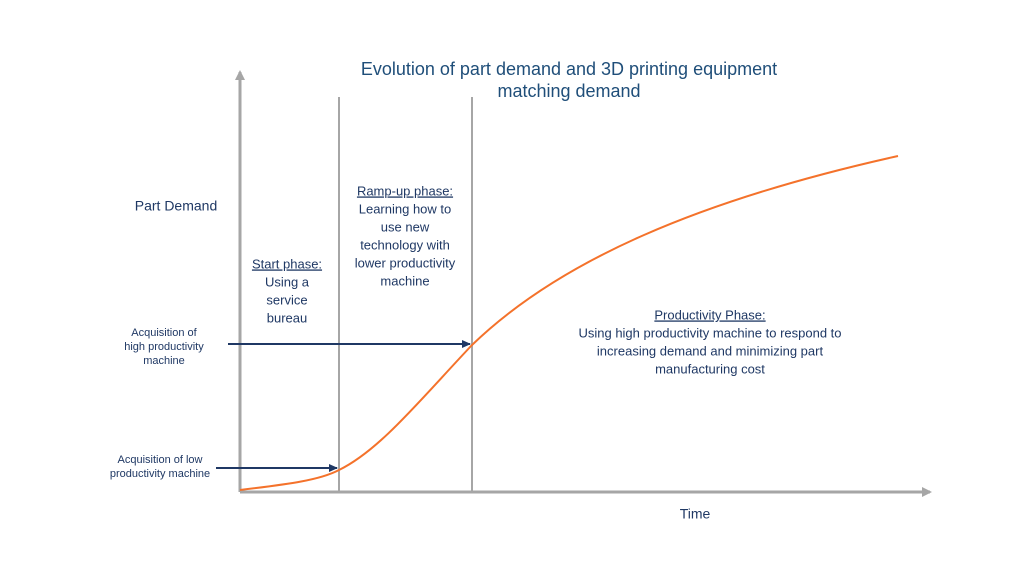 This screenshot has height=576, width=1024. Describe the element at coordinates (164, 347) in the screenshot. I see `annotation: high productivity` at that location.